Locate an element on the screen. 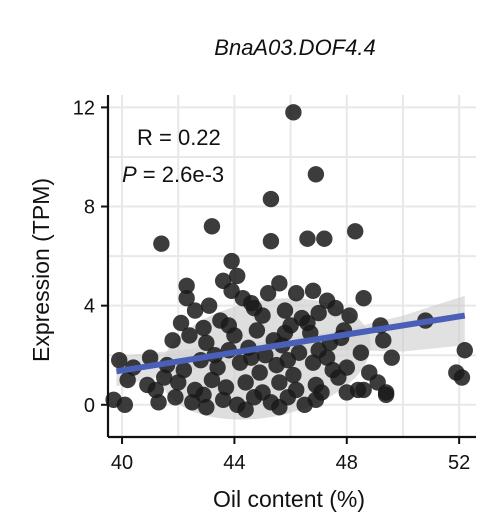 This screenshot has width=496, height=519. trend-line is located at coordinates (290, 343).